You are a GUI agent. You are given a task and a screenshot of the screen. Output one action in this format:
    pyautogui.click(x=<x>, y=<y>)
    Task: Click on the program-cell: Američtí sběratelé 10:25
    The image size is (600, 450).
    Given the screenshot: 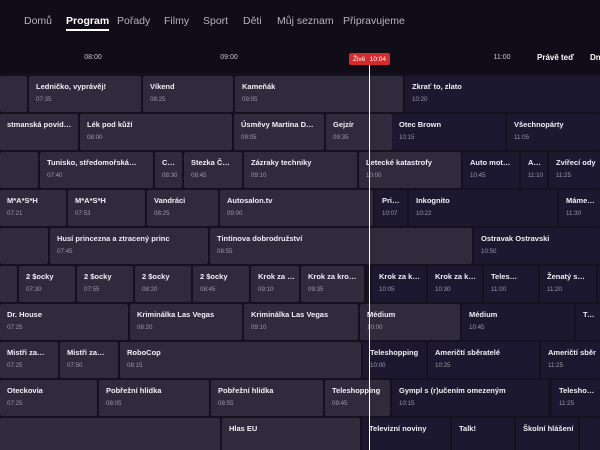 What is the action you would take?
    pyautogui.click(x=483, y=360)
    